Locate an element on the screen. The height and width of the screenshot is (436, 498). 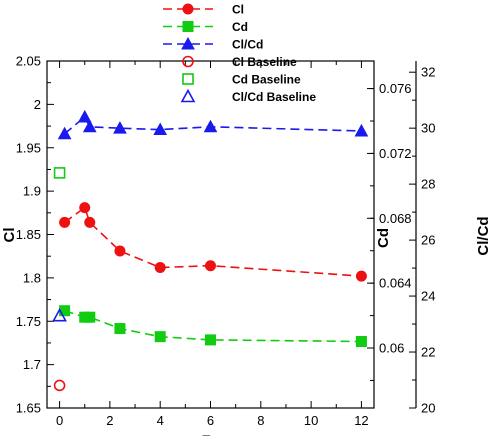
clcd-tick-label: 30 is located at coordinates (428, 128).